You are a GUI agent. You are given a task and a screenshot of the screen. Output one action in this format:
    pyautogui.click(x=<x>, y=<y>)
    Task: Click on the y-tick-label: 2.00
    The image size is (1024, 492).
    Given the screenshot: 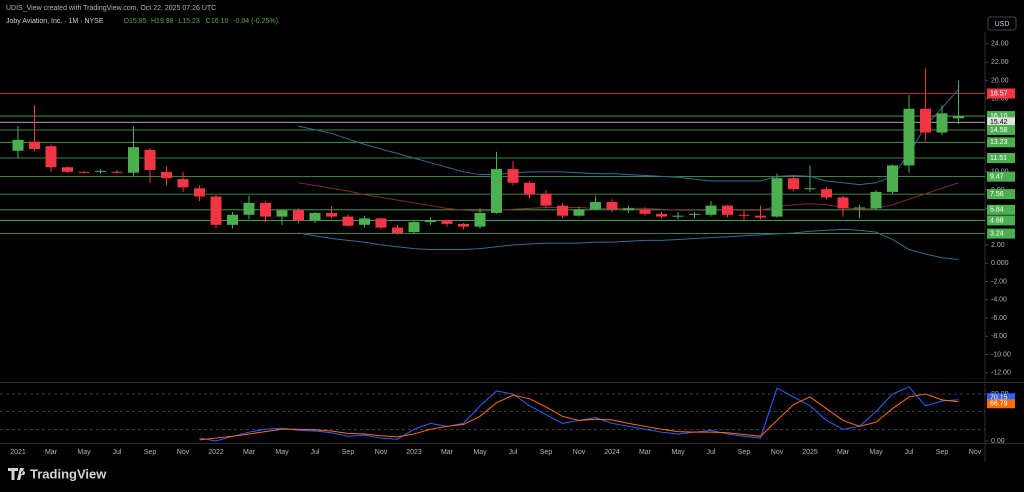 What is the action you would take?
    pyautogui.click(x=998, y=245)
    